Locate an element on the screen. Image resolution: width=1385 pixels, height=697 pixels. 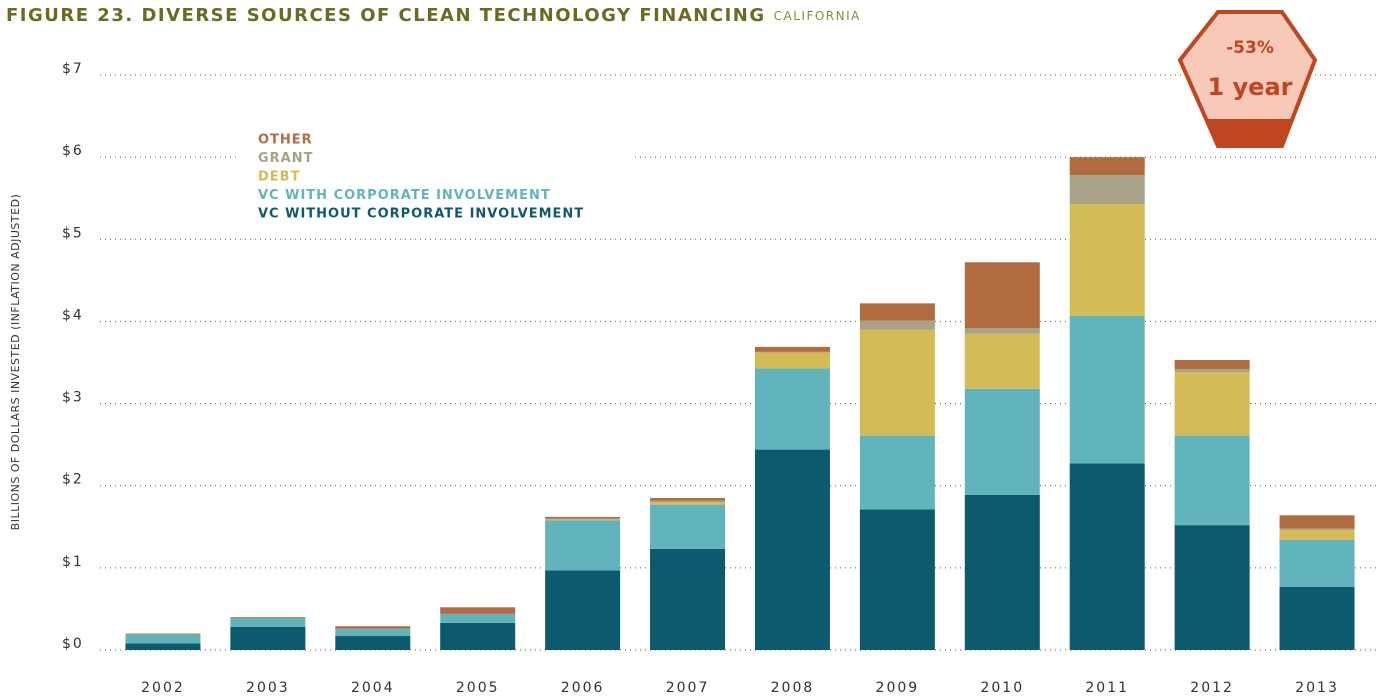
x-tick-label: 2005 is located at coordinates (478, 688).